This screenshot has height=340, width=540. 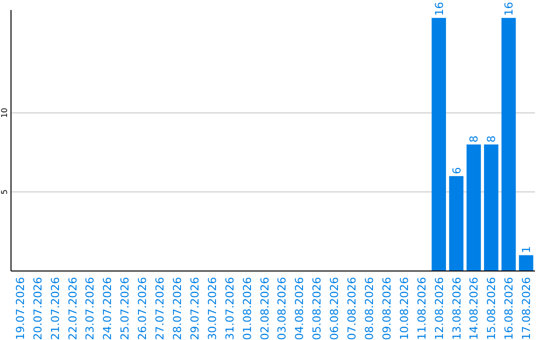 I want to click on x-tick-label: 09.08.2026, so click(x=387, y=308).